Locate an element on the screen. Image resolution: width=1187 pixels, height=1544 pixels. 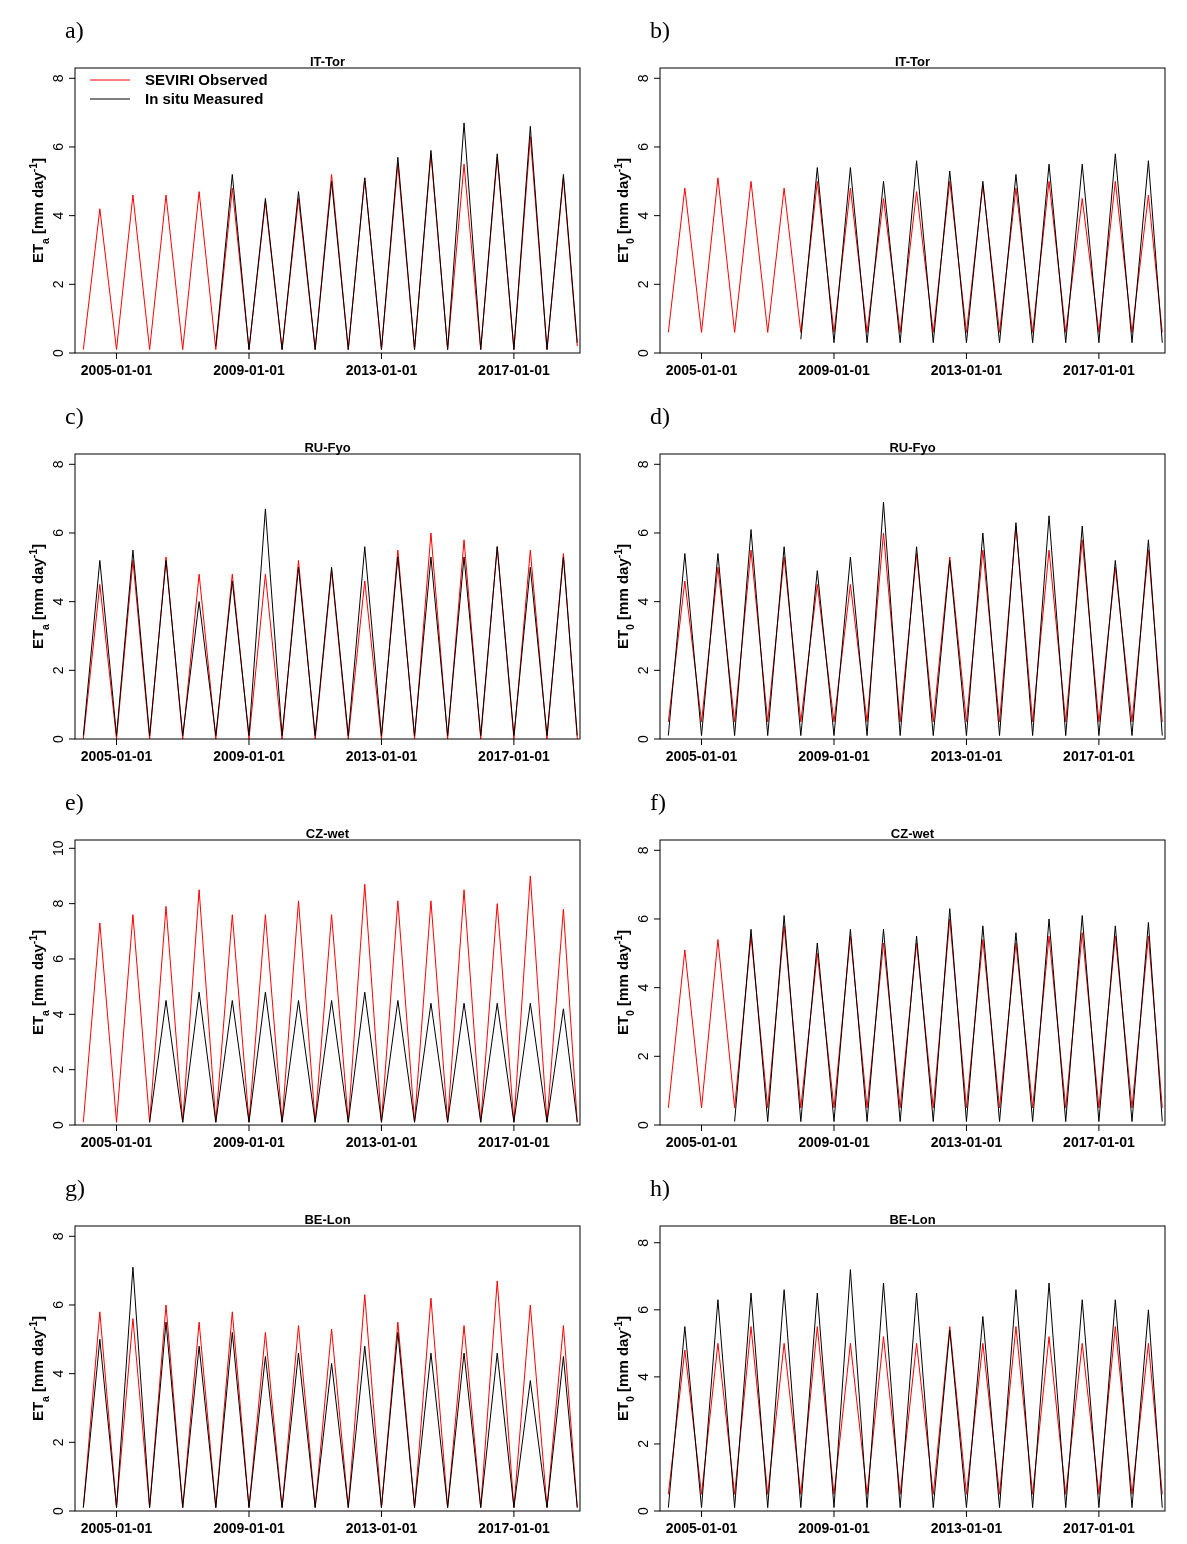
text: f) is located at coordinates (658, 802).